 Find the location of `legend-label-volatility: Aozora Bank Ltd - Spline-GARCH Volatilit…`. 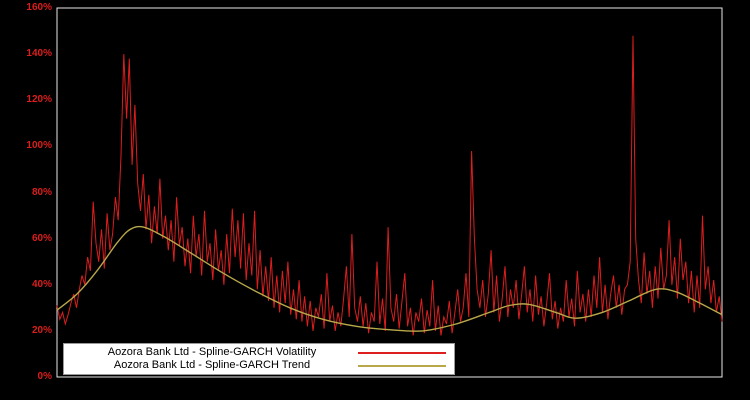

legend-label-volatility: Aozora Bank Ltd - Spline-GARCH Volatilit… is located at coordinates (212, 352).